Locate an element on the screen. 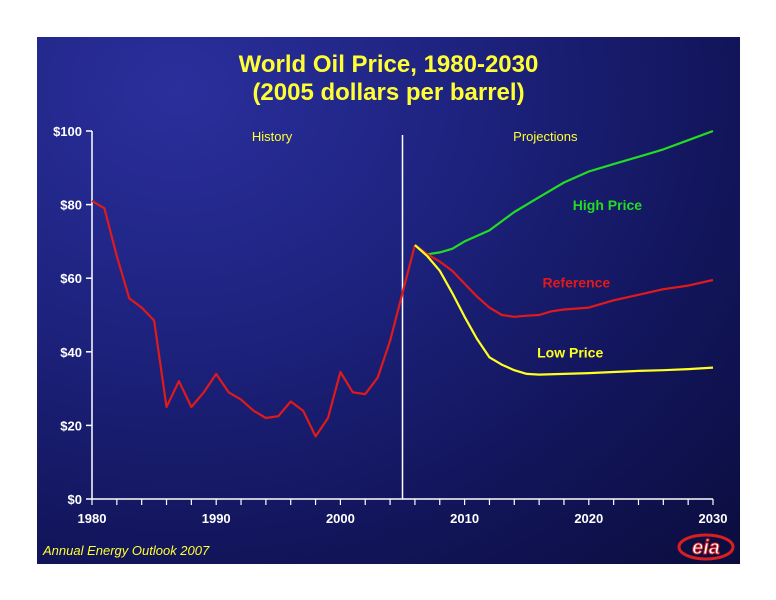 The height and width of the screenshot is (600, 776). chart-title-line1: World Oil Price, 1980-2030 is located at coordinates (388, 64).